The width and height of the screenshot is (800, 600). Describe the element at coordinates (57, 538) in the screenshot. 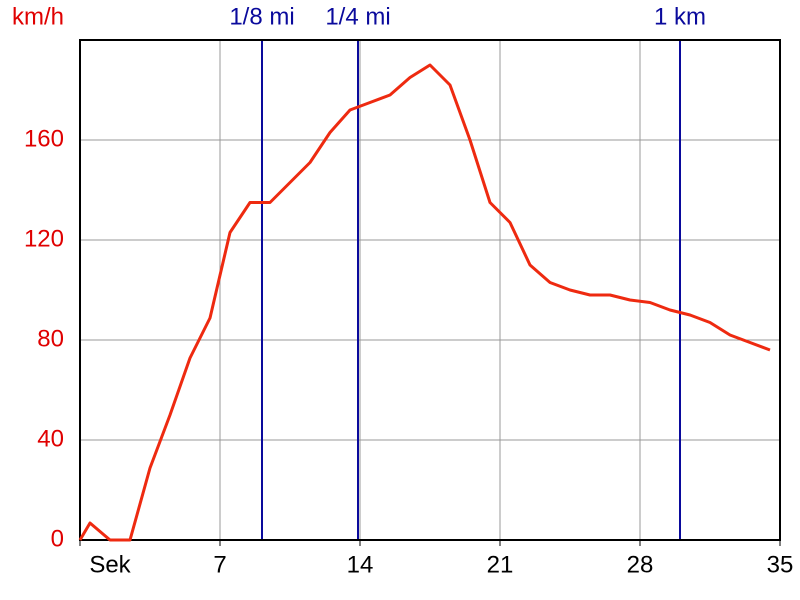

I see `y-tick-label: 0` at that location.